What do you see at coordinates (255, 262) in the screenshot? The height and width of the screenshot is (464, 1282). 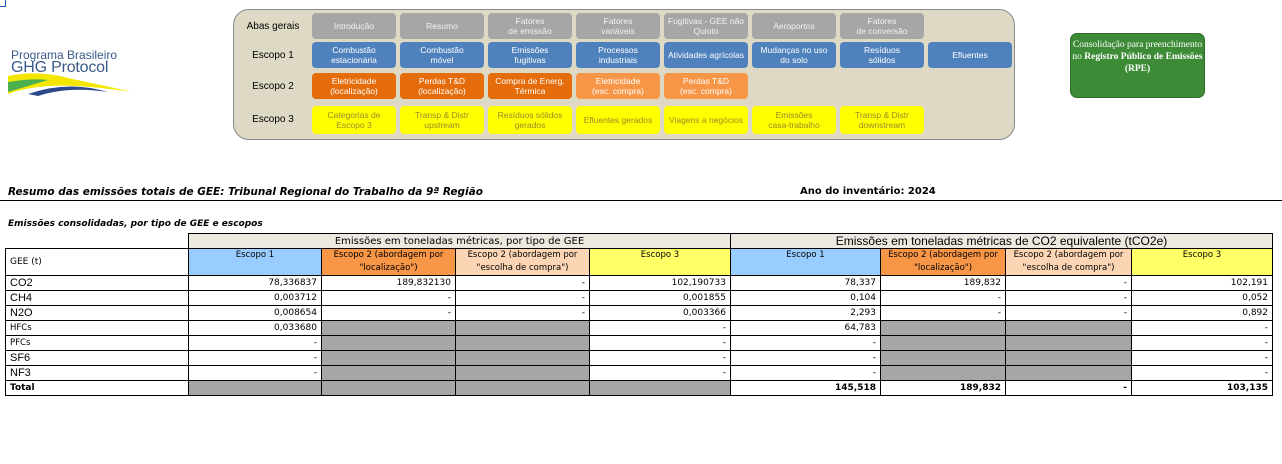 I see `header-t-scope1: Escopo 1` at bounding box center [255, 262].